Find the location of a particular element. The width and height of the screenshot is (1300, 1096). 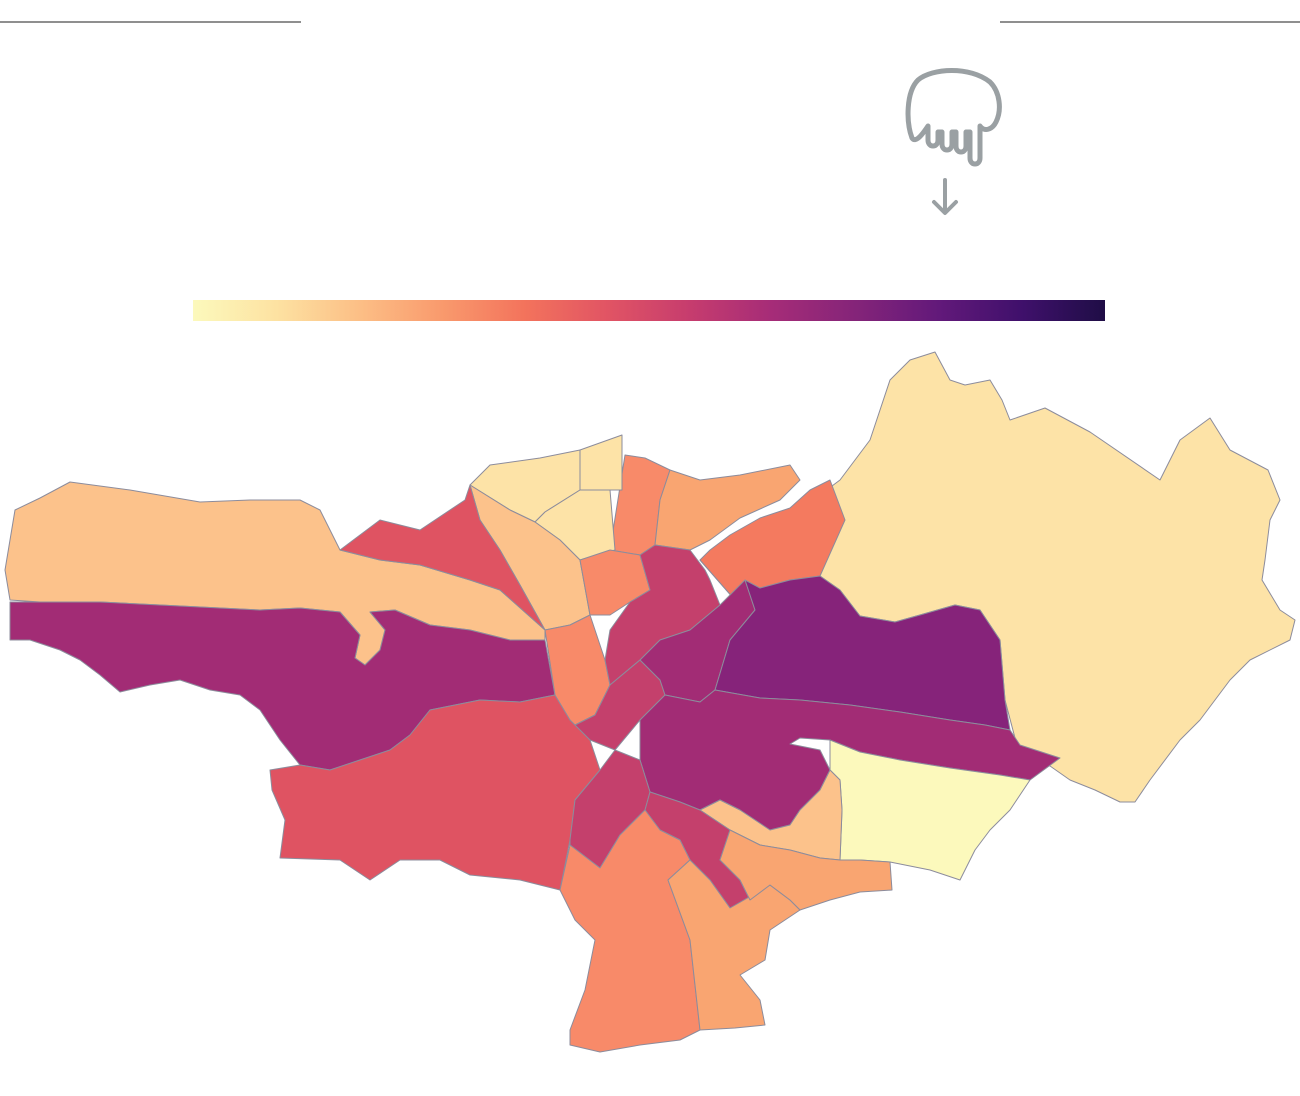

arrow-down-icon is located at coordinates (945, 196).